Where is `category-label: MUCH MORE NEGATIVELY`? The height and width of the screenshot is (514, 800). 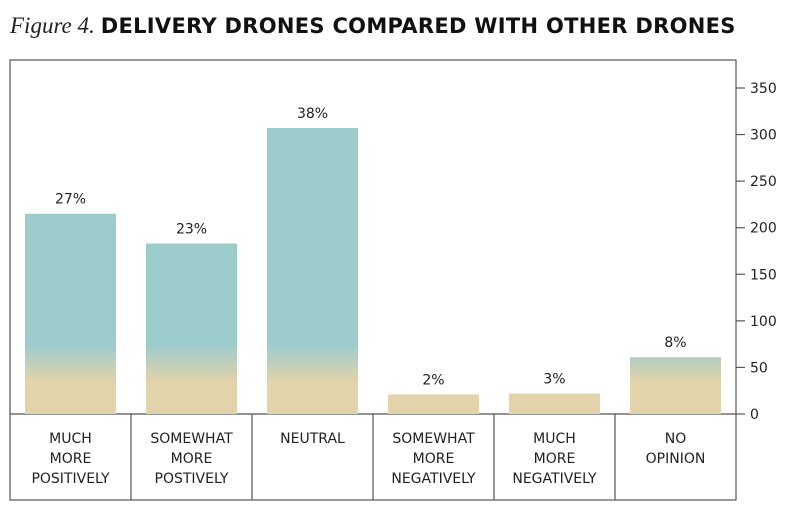
category-label: MUCH MORE NEGATIVELY is located at coordinates (554, 459).